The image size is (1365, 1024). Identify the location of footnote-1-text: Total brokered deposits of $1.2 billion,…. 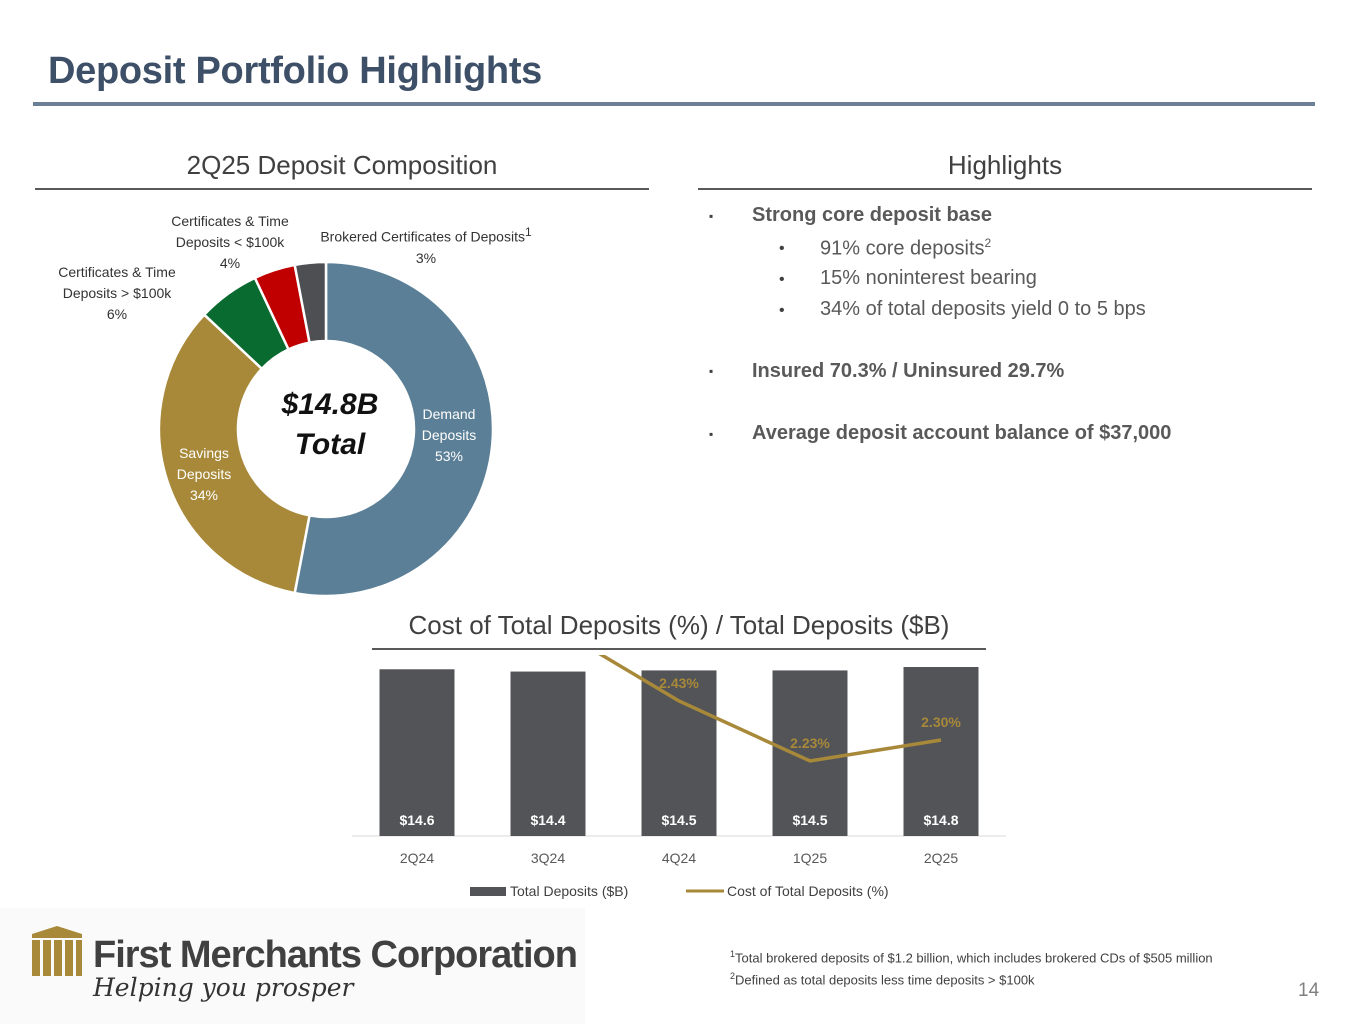
(974, 958).